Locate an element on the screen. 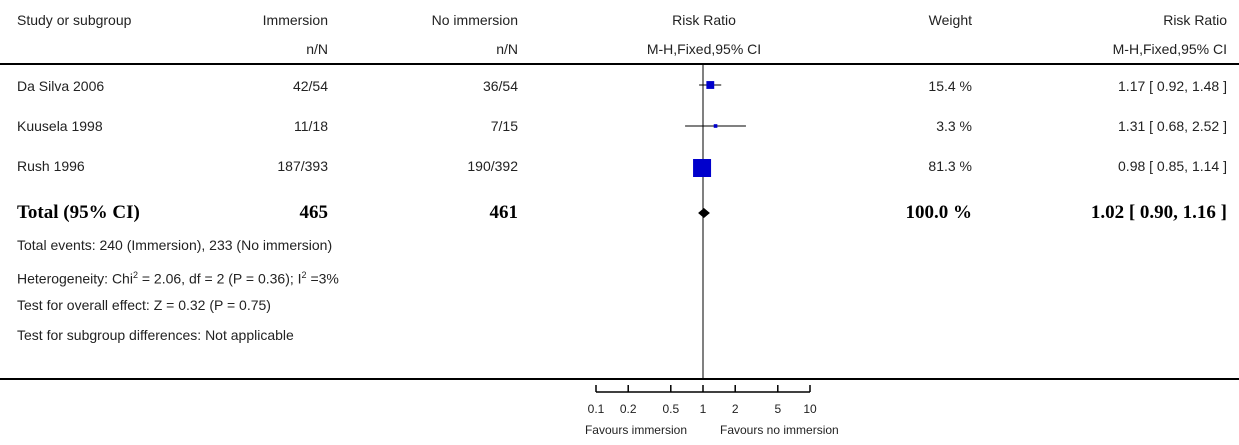 The width and height of the screenshot is (1239, 445). het-sup2: 2 is located at coordinates (304, 275).